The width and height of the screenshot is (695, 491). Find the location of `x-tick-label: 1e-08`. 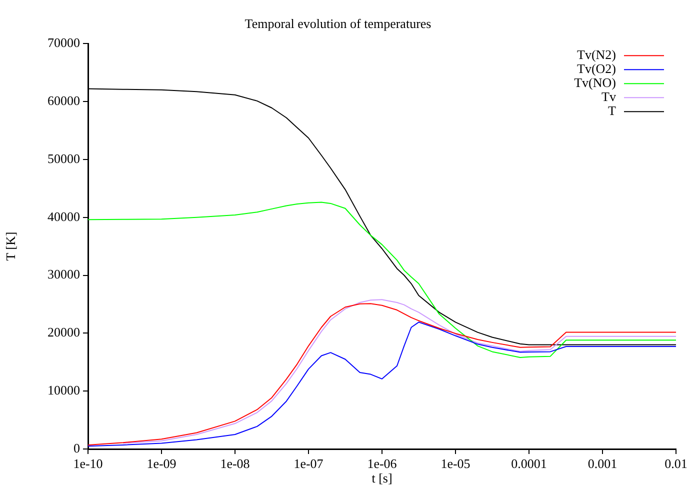

x-tick-label: 1e-08 is located at coordinates (235, 464).